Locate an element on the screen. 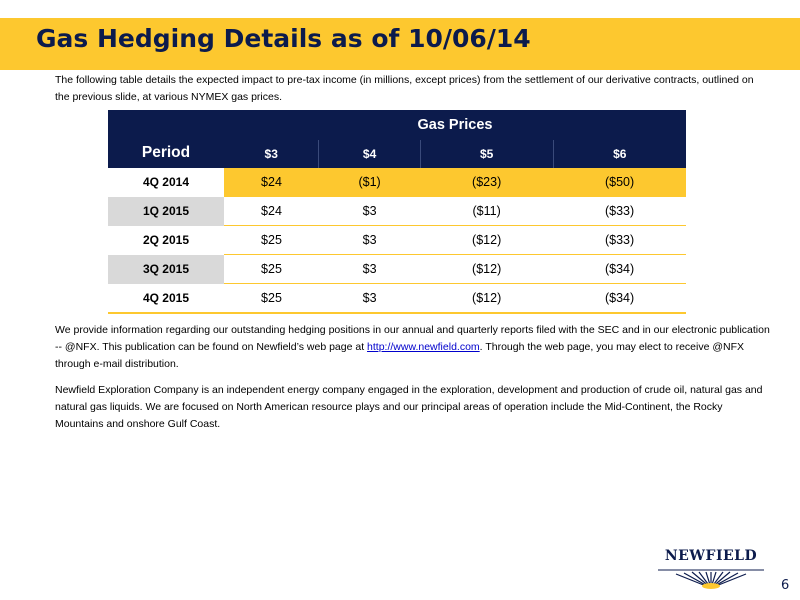  value-cell: ($50) is located at coordinates (619, 182).